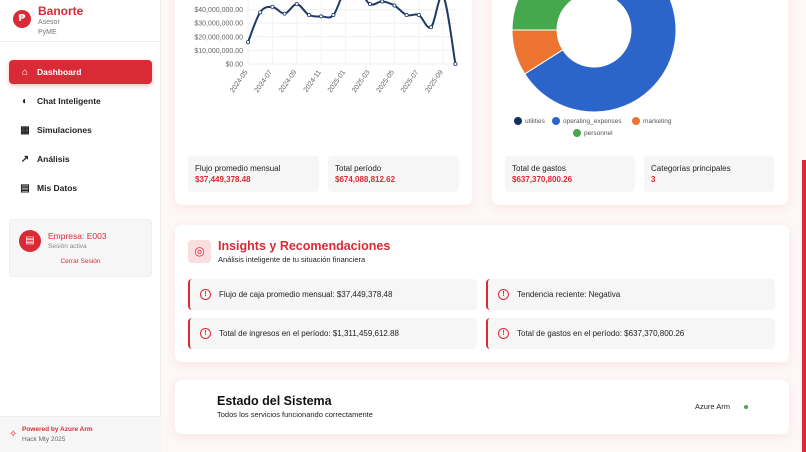 The image size is (806, 452). Describe the element at coordinates (22, 19) in the screenshot. I see `banorte-logo-icon: ₱` at that location.